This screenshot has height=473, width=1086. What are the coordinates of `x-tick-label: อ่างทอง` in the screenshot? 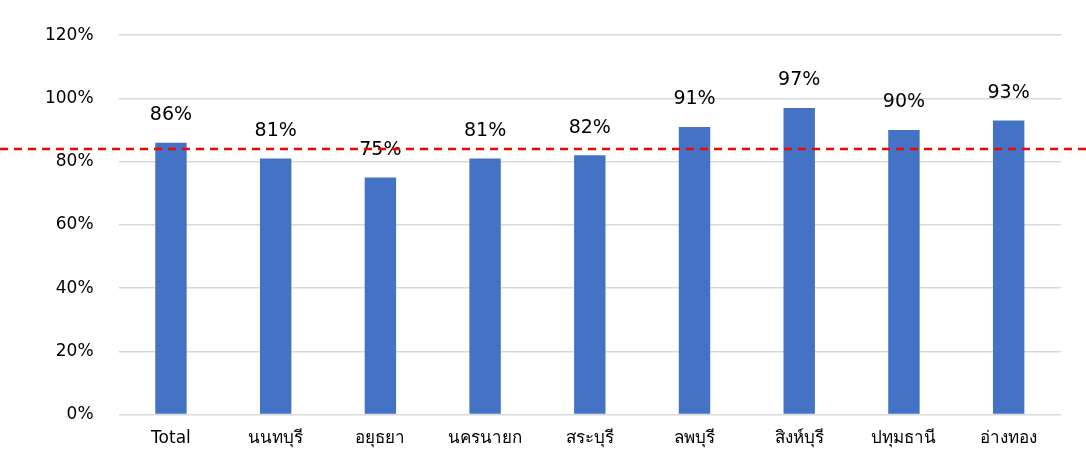 It's located at (1009, 437).